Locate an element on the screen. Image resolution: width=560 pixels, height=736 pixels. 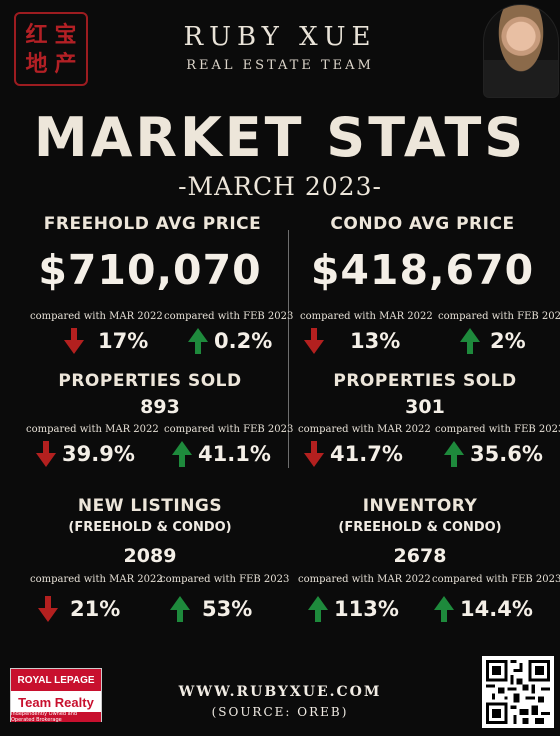
inventory-cmp-year: compared with MAR 2022 is located at coordinates (364, 579).